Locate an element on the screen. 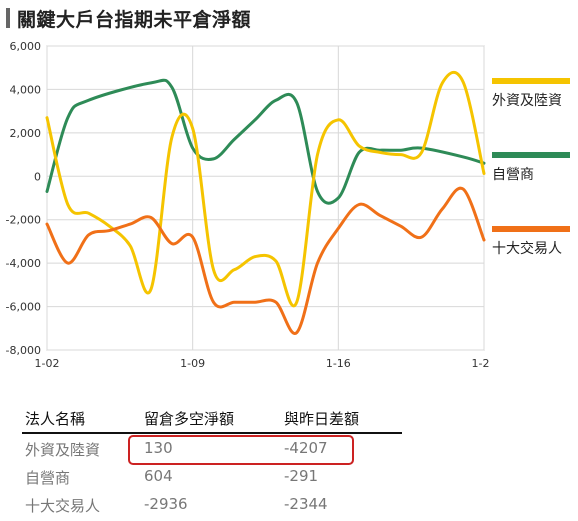 Image resolution: width=578 pixels, height=521 pixels. header-change: 與昨日差額 is located at coordinates (322, 419).